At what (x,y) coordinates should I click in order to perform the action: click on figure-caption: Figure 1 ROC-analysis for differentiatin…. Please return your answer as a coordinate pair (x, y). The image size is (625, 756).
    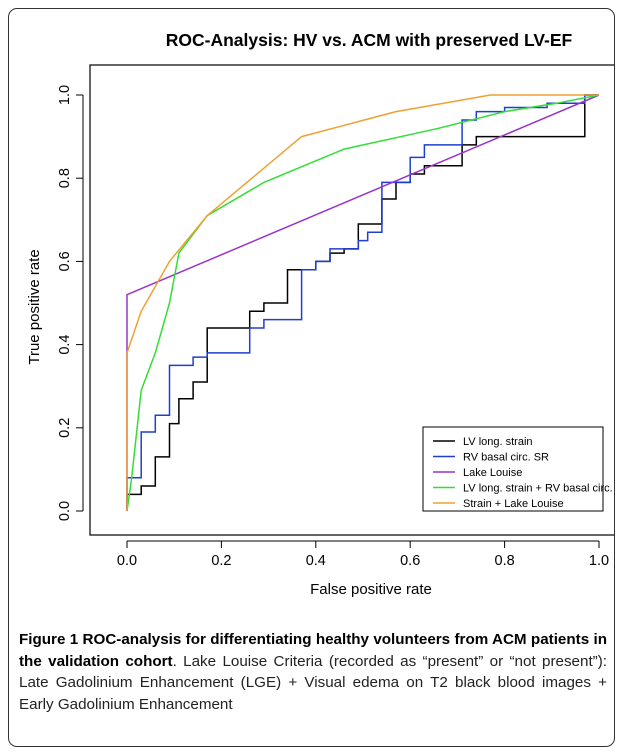
    Looking at the image, I should click on (313, 672).